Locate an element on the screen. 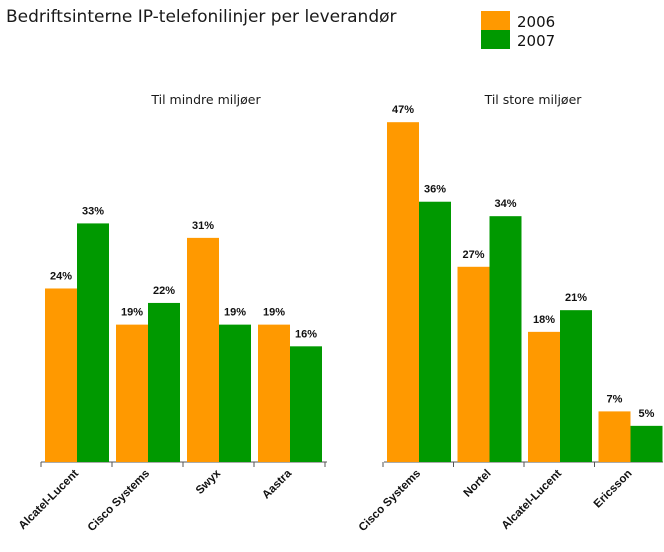 The height and width of the screenshot is (552, 664). legend-swatch-2006 is located at coordinates (495, 20).